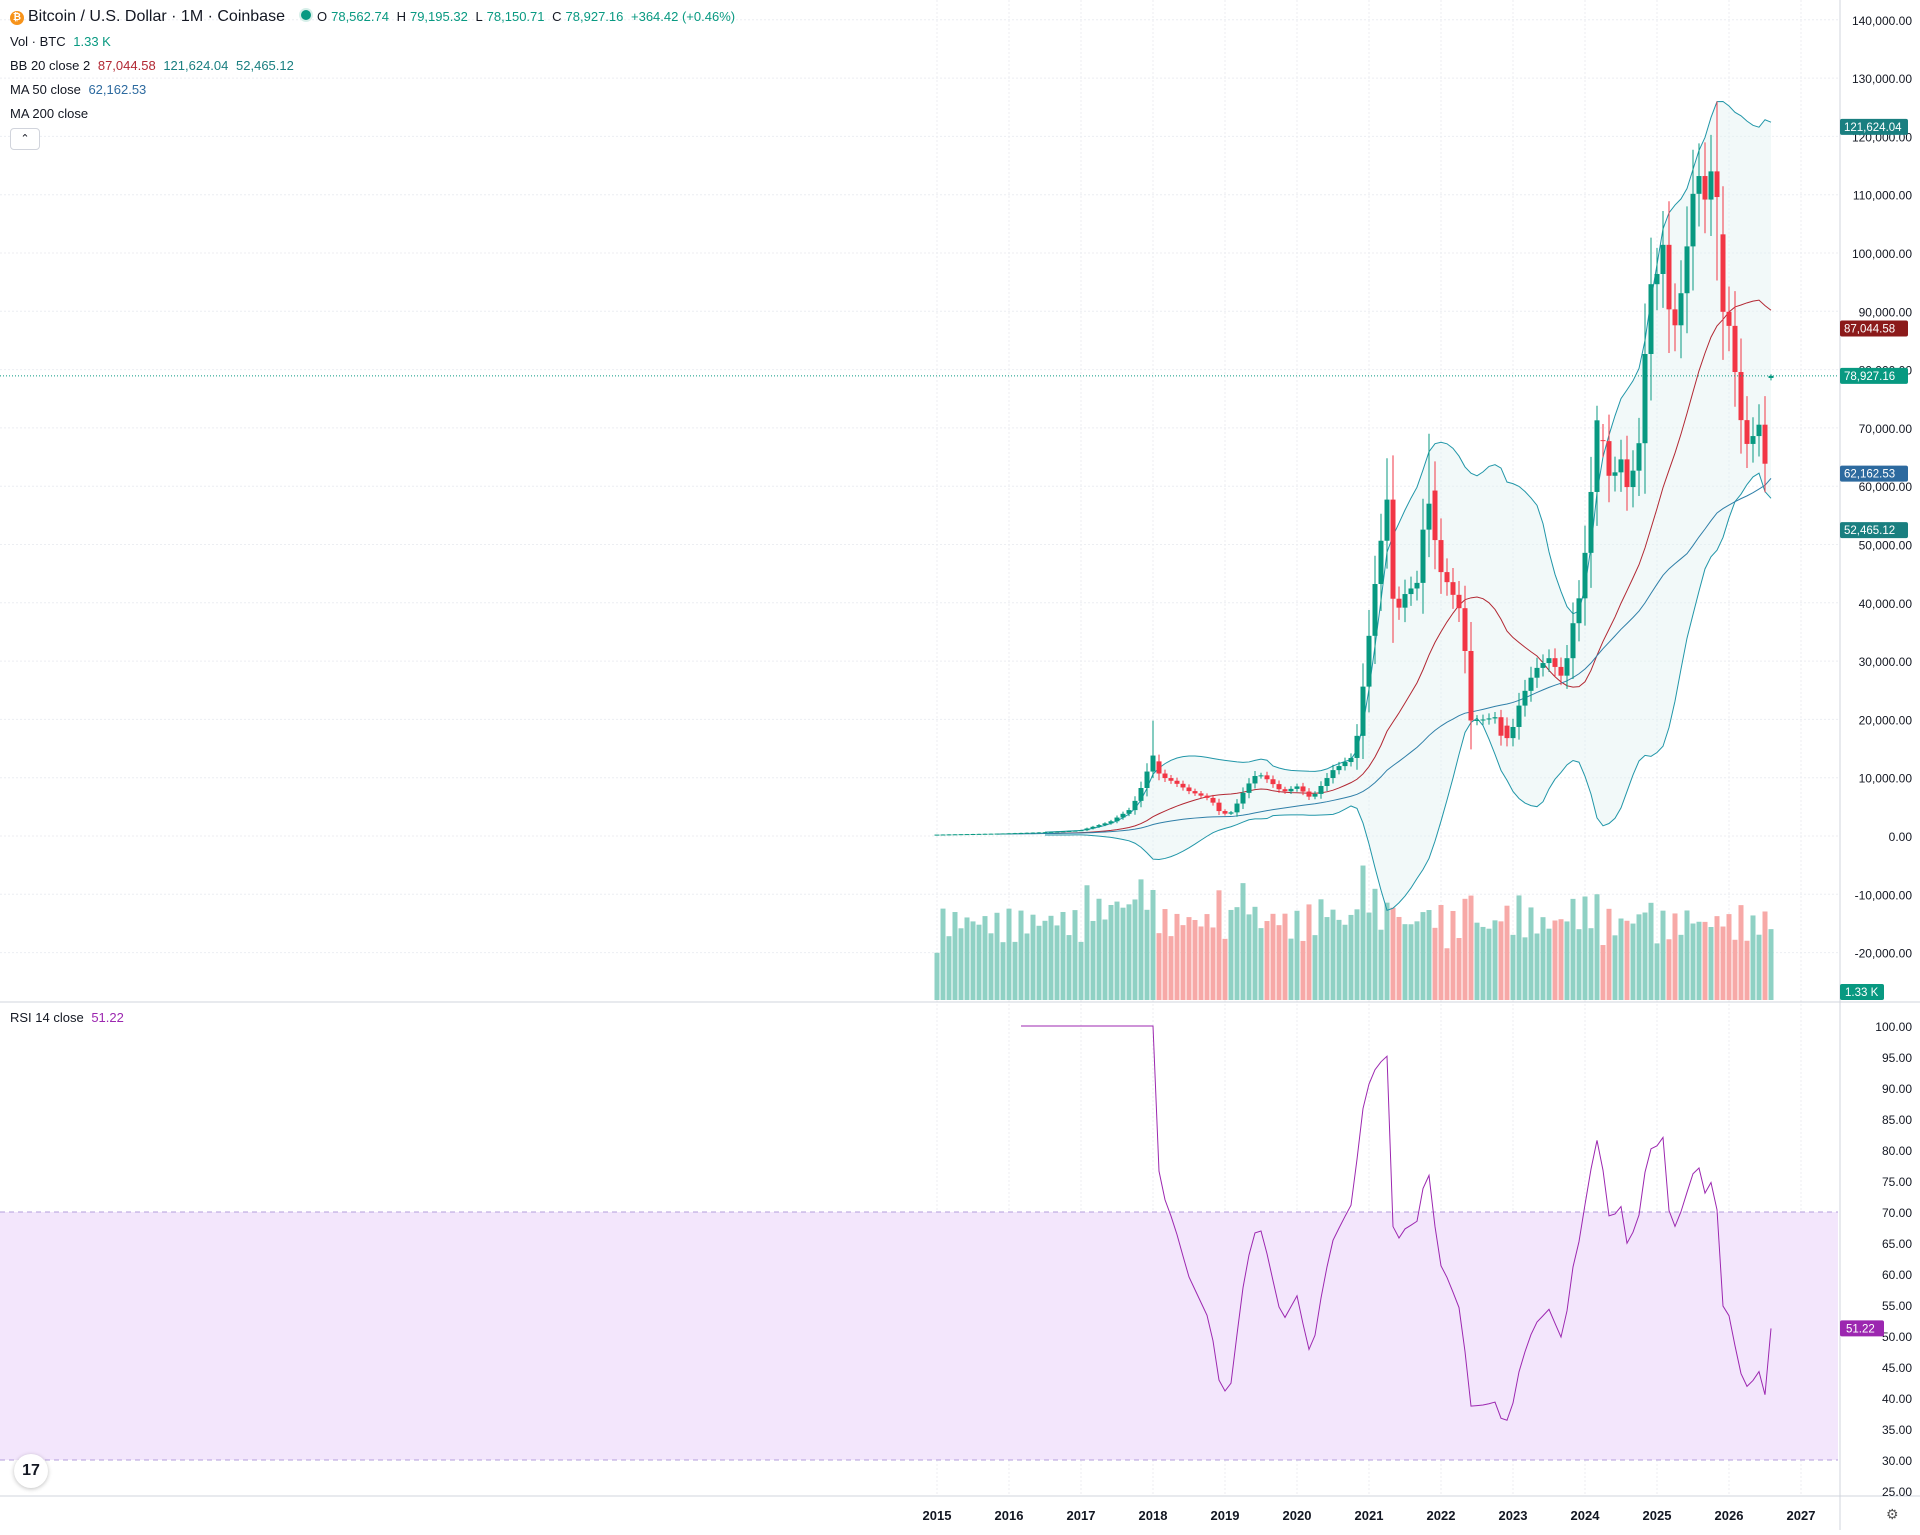 The image size is (1920, 1535). What do you see at coordinates (25, 139) in the screenshot?
I see `collapse-legend-button: ⌃` at bounding box center [25, 139].